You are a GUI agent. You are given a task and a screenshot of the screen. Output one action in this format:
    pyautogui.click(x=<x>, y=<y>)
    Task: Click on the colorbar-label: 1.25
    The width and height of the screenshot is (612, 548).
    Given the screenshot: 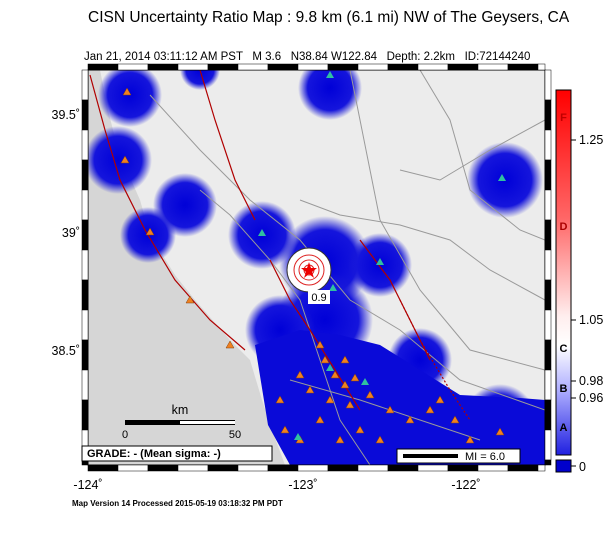 What is the action you would take?
    pyautogui.click(x=591, y=140)
    